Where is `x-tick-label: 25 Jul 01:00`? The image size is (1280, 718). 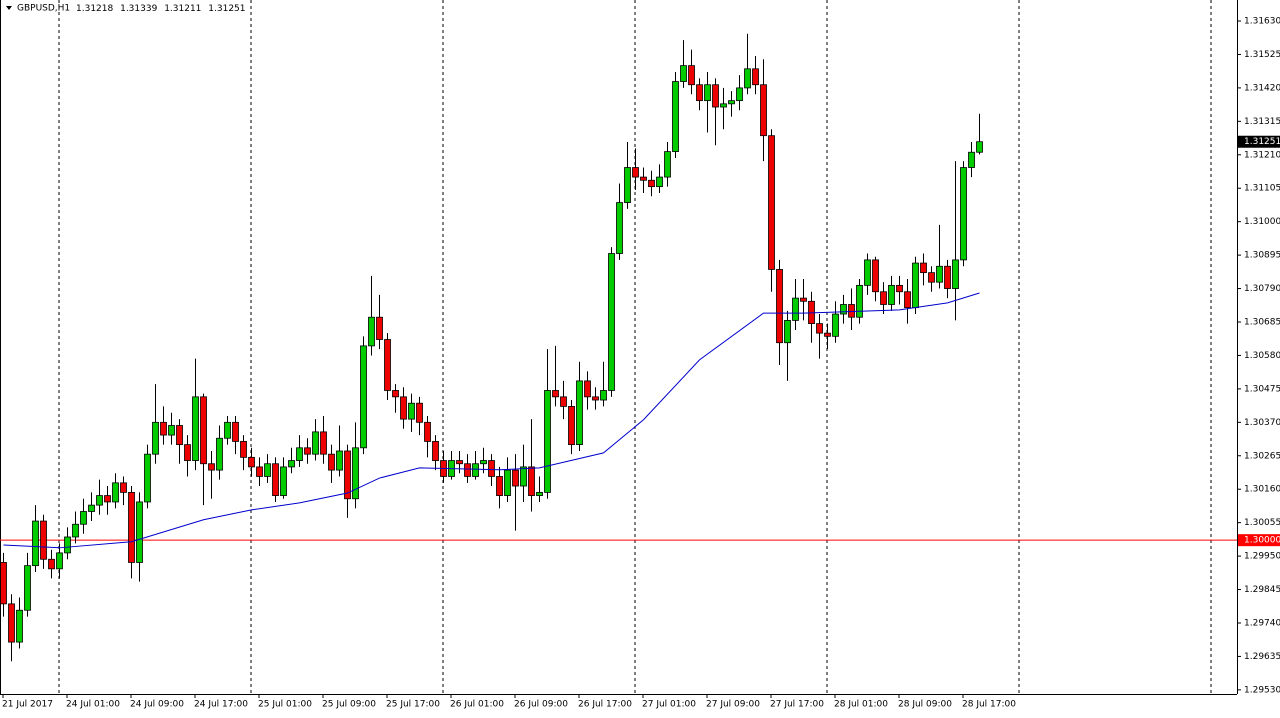
x-tick-label: 25 Jul 01:00 is located at coordinates (285, 705).